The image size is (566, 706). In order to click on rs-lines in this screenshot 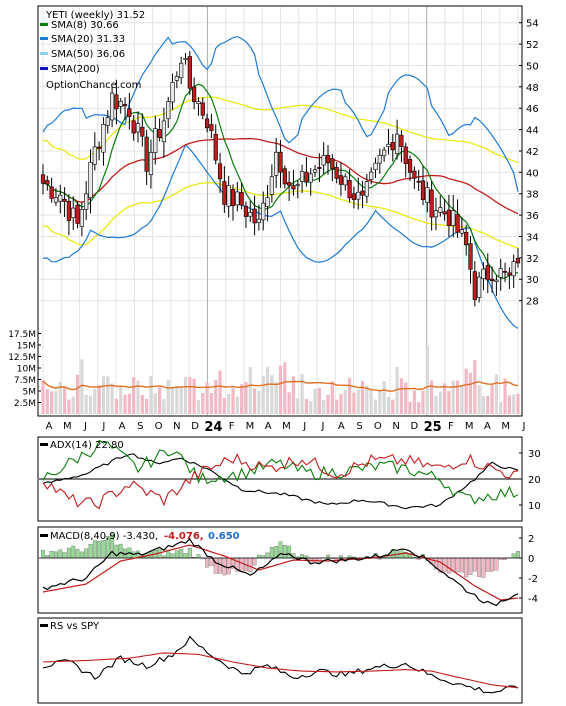, I will do `click(280, 664)`.